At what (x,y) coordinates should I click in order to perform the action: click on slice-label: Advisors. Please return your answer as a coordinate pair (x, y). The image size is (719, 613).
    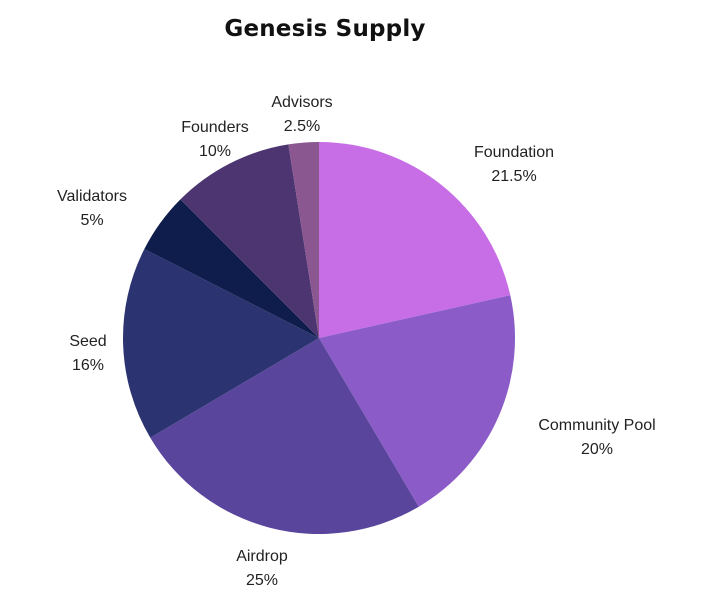
    Looking at the image, I should click on (301, 102).